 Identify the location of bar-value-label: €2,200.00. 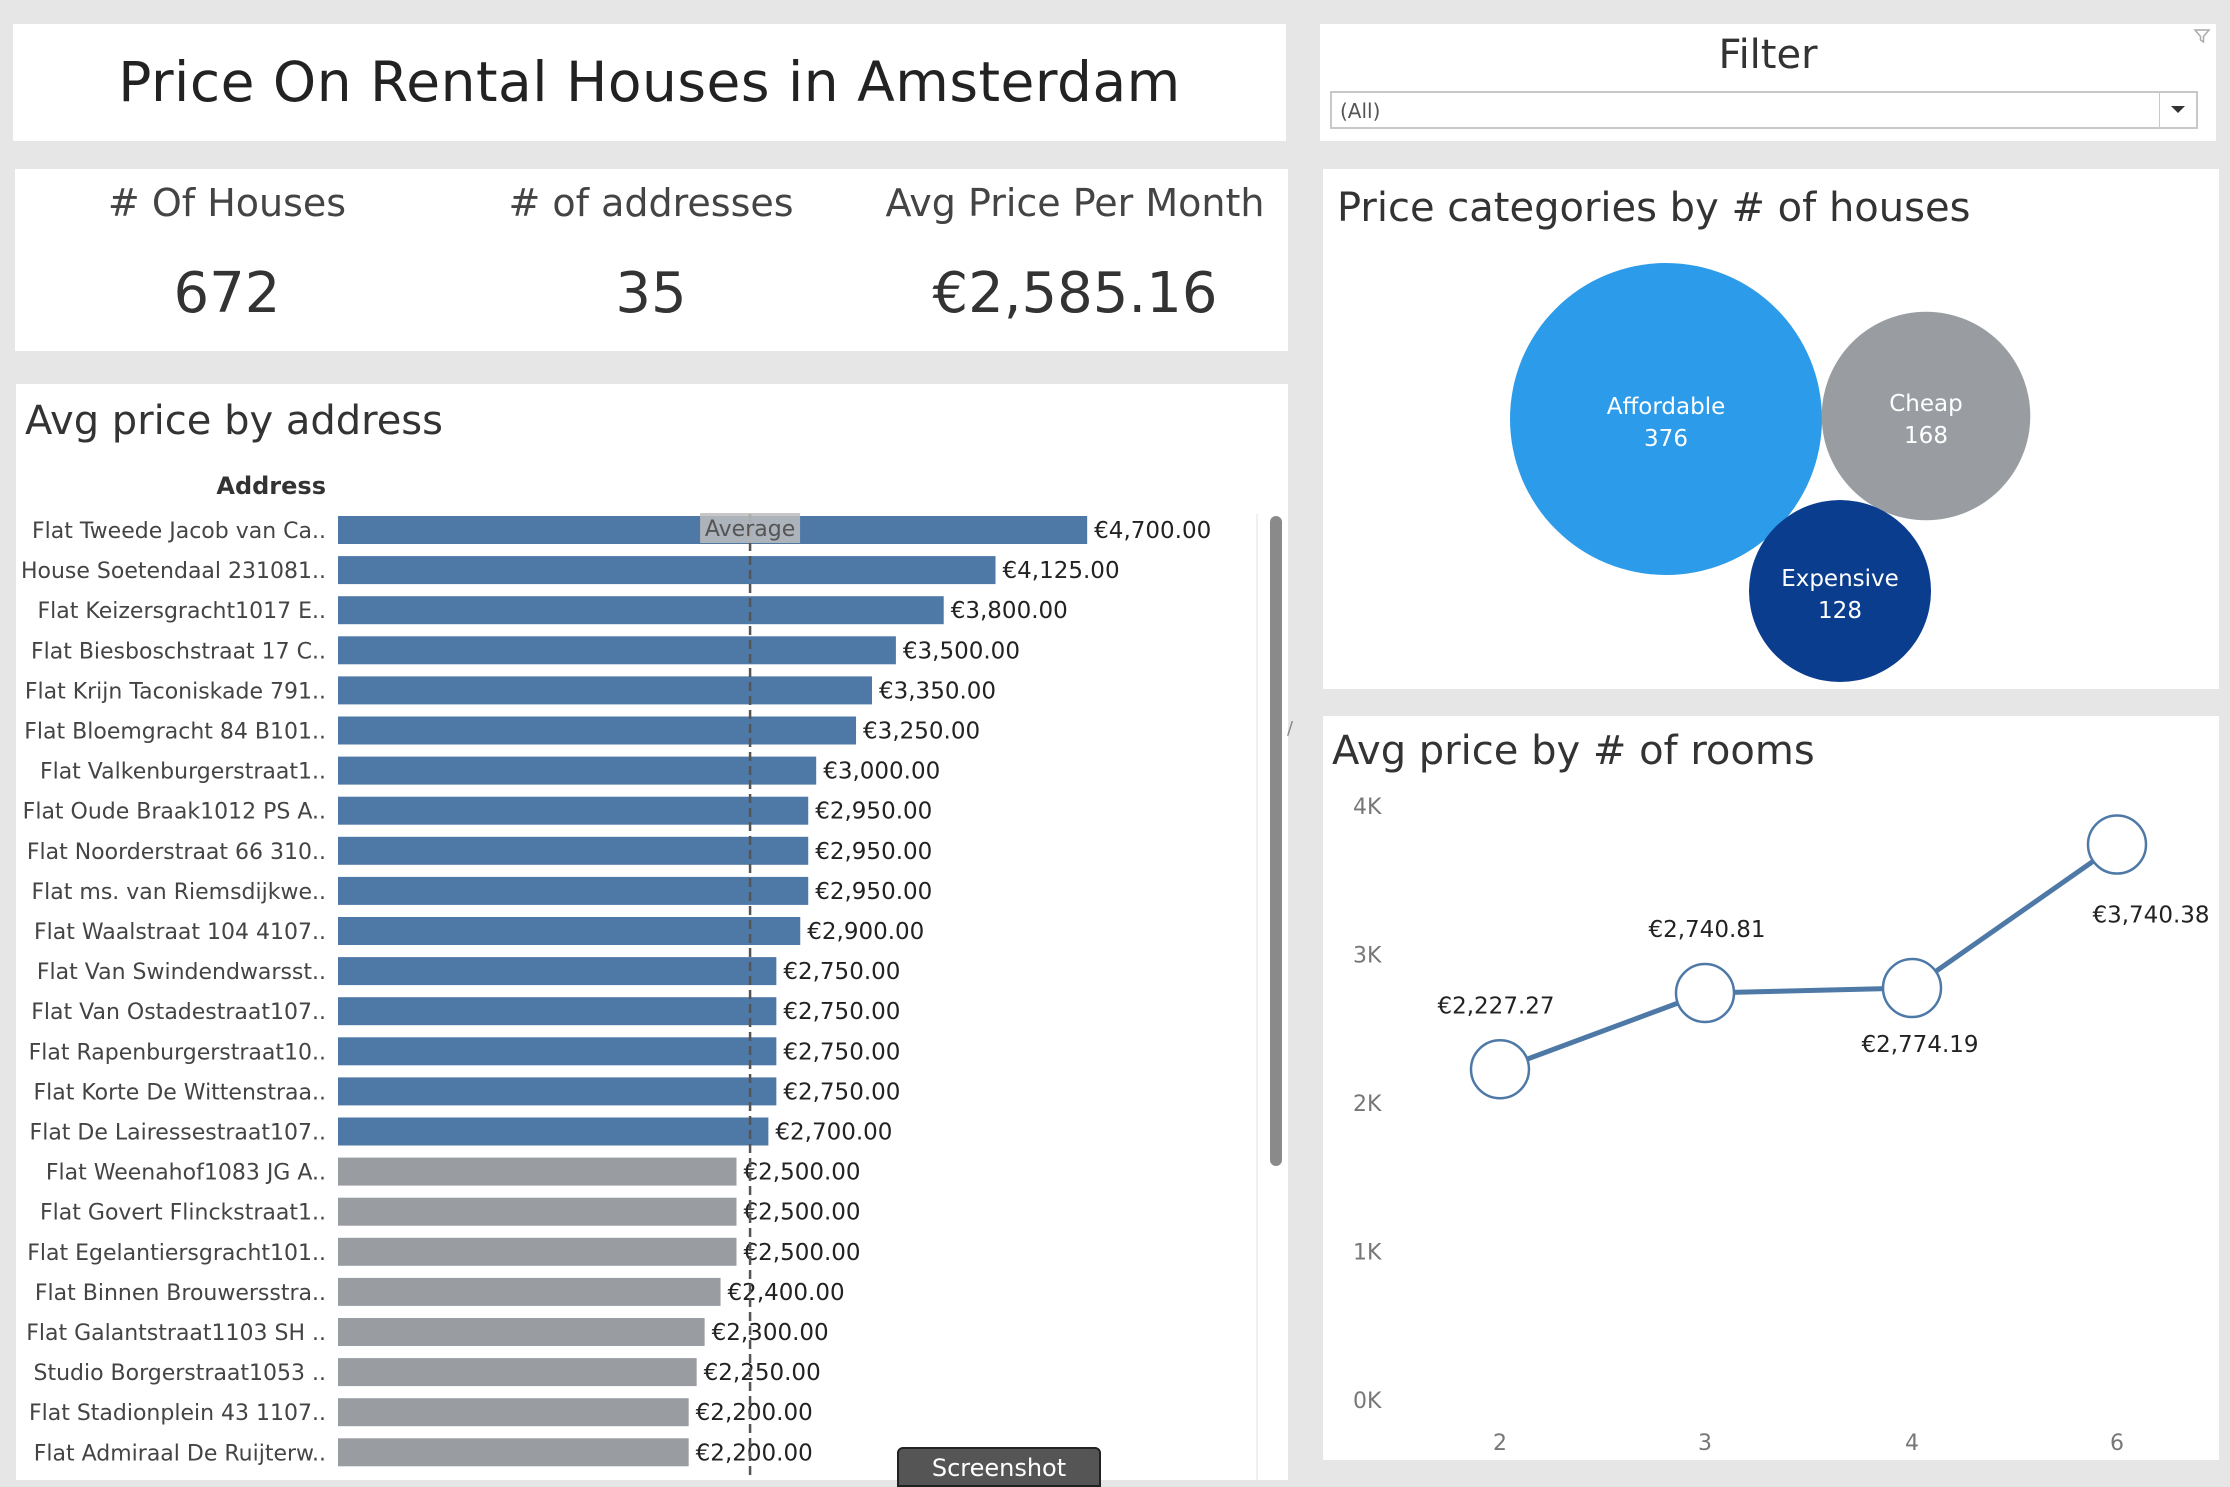
(754, 1453).